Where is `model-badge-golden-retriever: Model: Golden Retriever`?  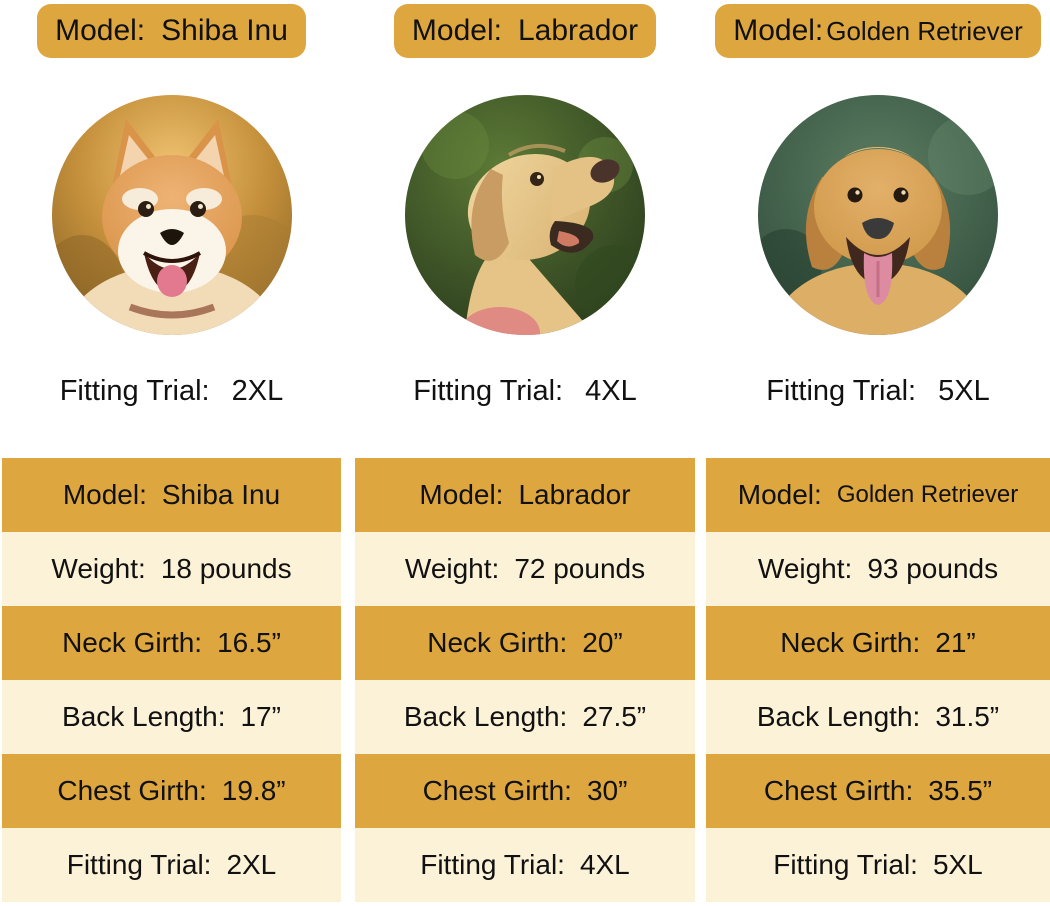 model-badge-golden-retriever: Model: Golden Retriever is located at coordinates (878, 31).